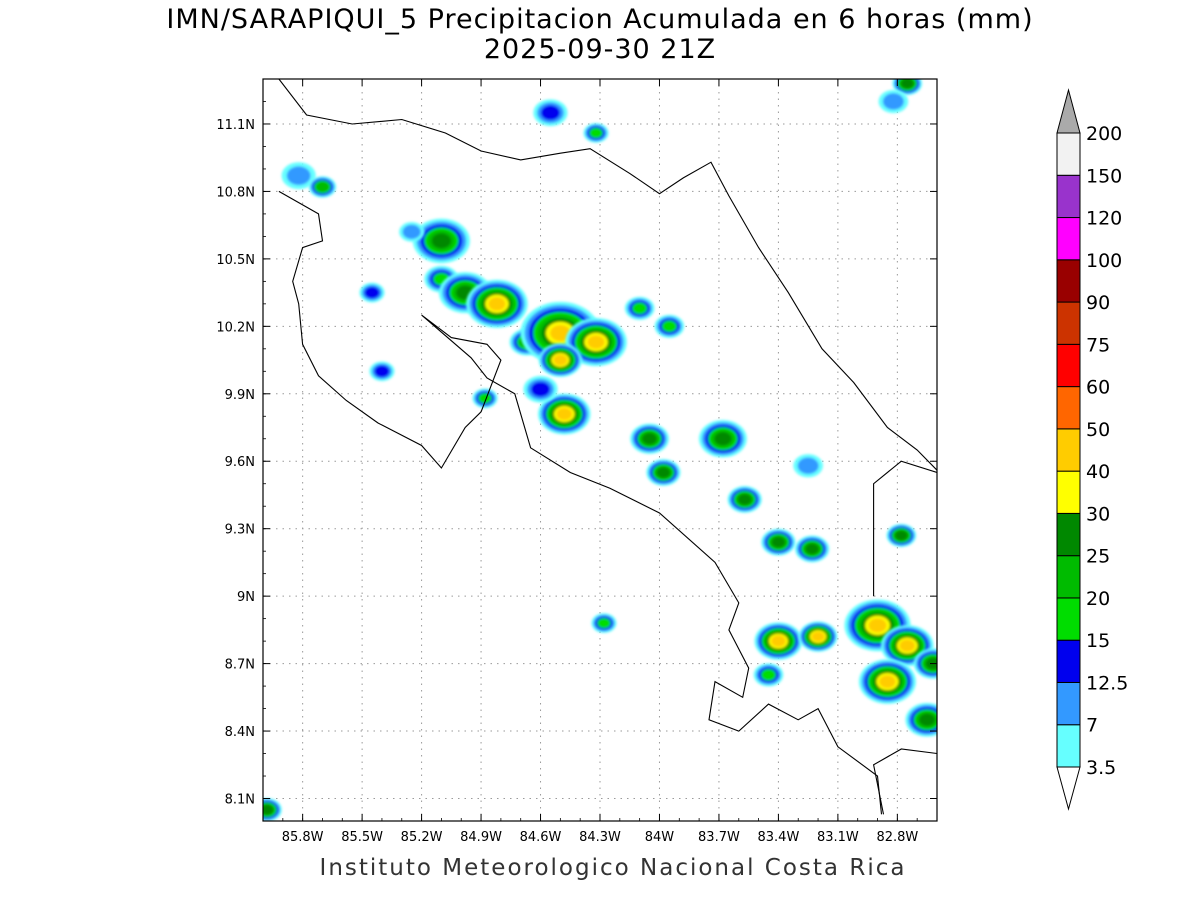 This screenshot has width=1200, height=900. What do you see at coordinates (1098, 514) in the screenshot?
I see `legend-level-label: 30` at bounding box center [1098, 514].